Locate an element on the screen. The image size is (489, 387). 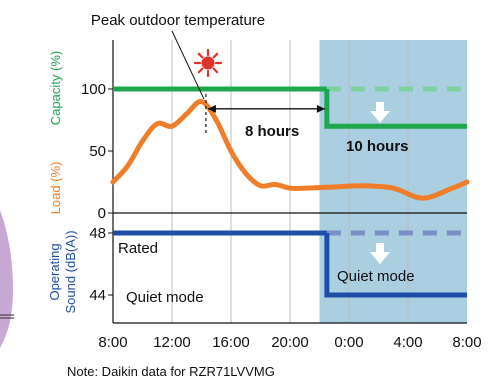
bottom-y-tick-labels: 44 48 is located at coordinates (97, 264).